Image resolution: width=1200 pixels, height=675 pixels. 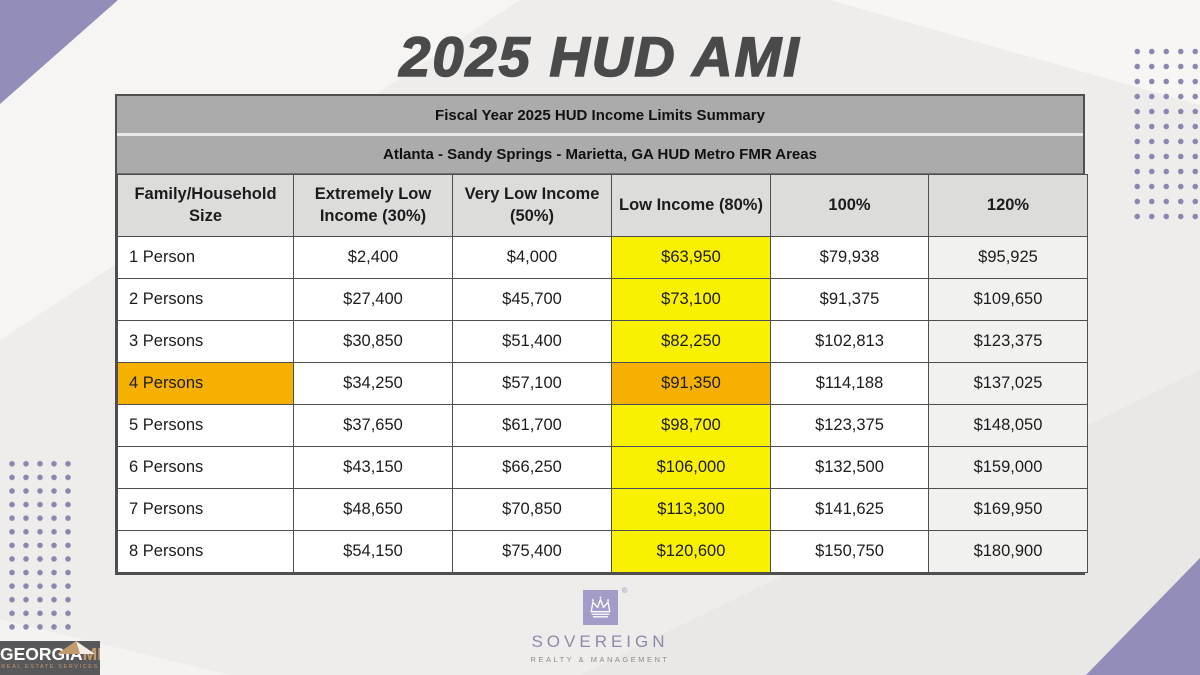 I want to click on cell-100pct: $102,813, so click(x=849, y=341).